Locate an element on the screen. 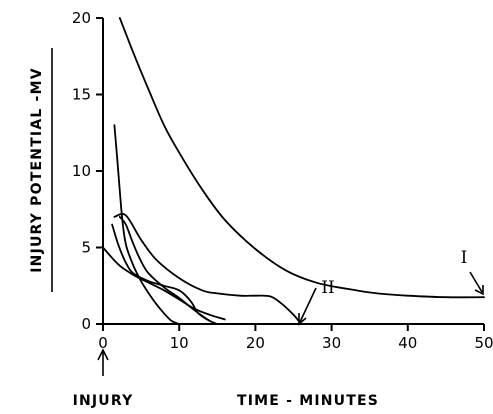 The image size is (493, 414). x-ticks: 0 10 20 30 40 50 is located at coordinates (295, 338).